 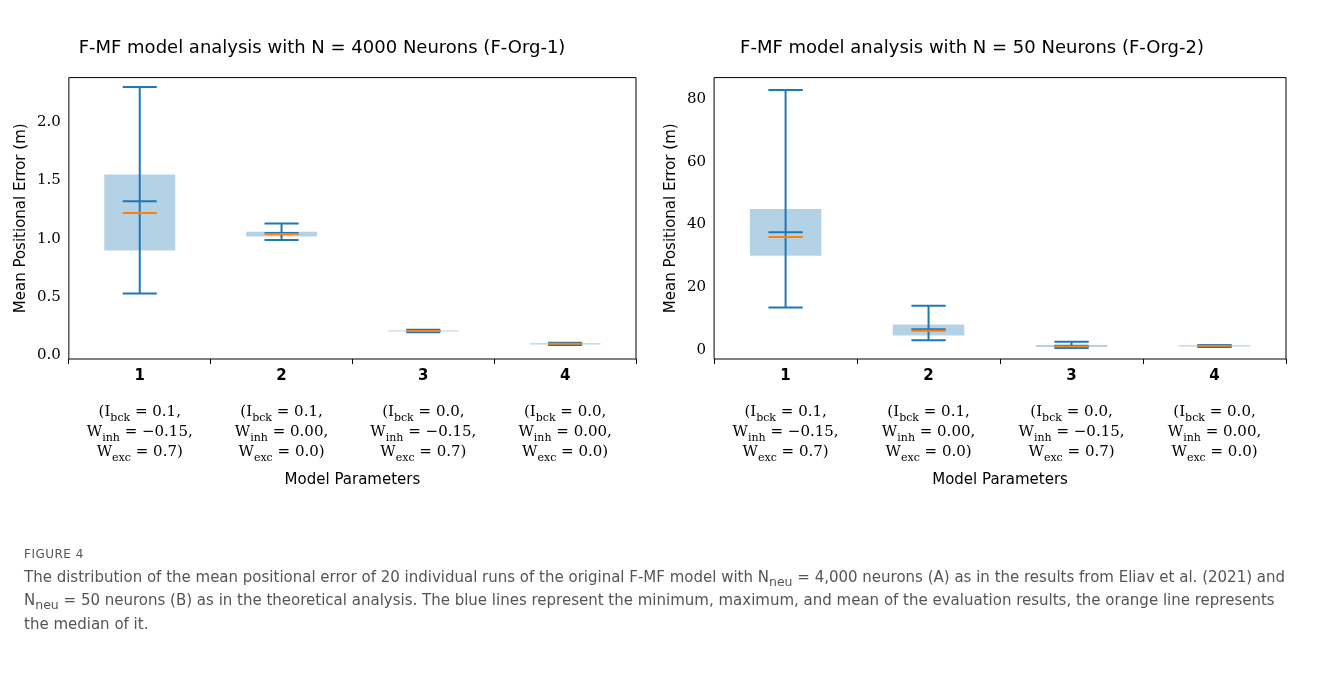 What do you see at coordinates (696, 160) in the screenshot?
I see `y-tick-label: 60` at bounding box center [696, 160].